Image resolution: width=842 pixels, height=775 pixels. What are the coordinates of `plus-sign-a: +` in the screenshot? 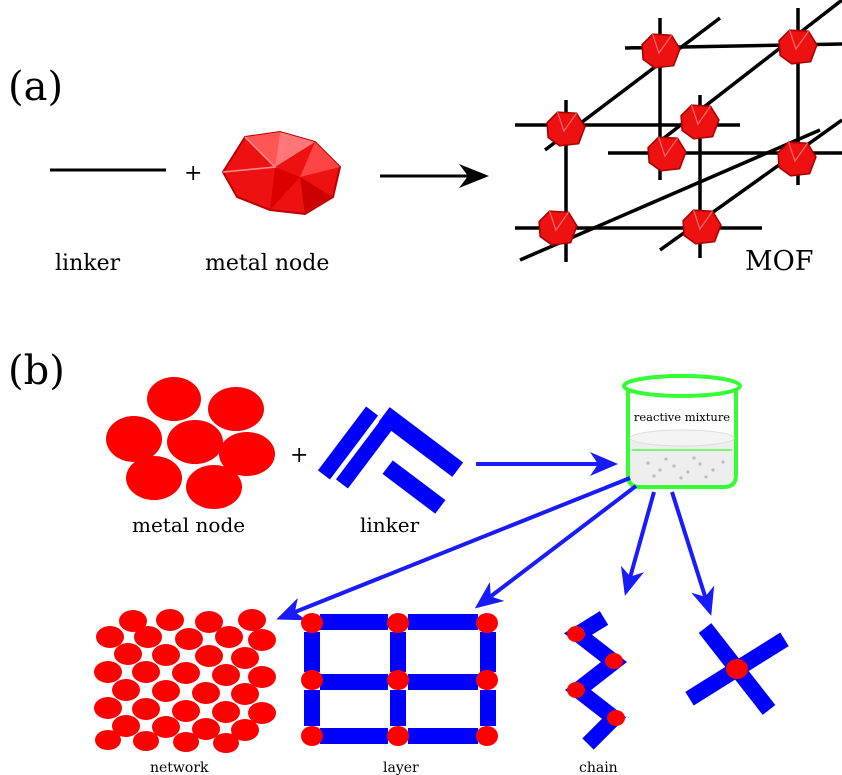 It's located at (193, 173).